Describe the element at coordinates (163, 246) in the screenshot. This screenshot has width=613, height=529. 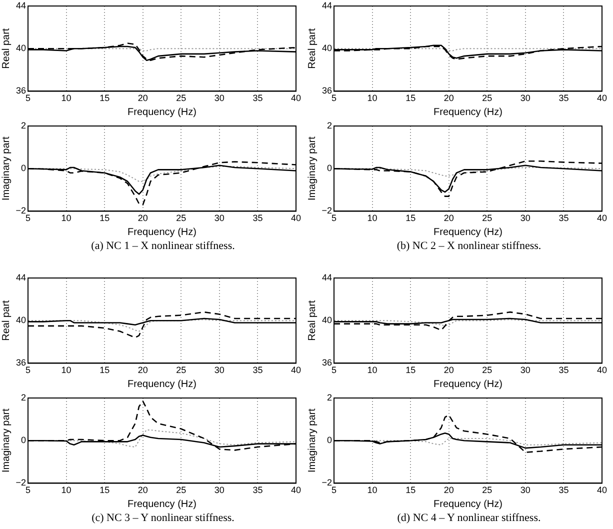
I see `text: (a) NC 1 – X nonlinear stiffness.` at that location.